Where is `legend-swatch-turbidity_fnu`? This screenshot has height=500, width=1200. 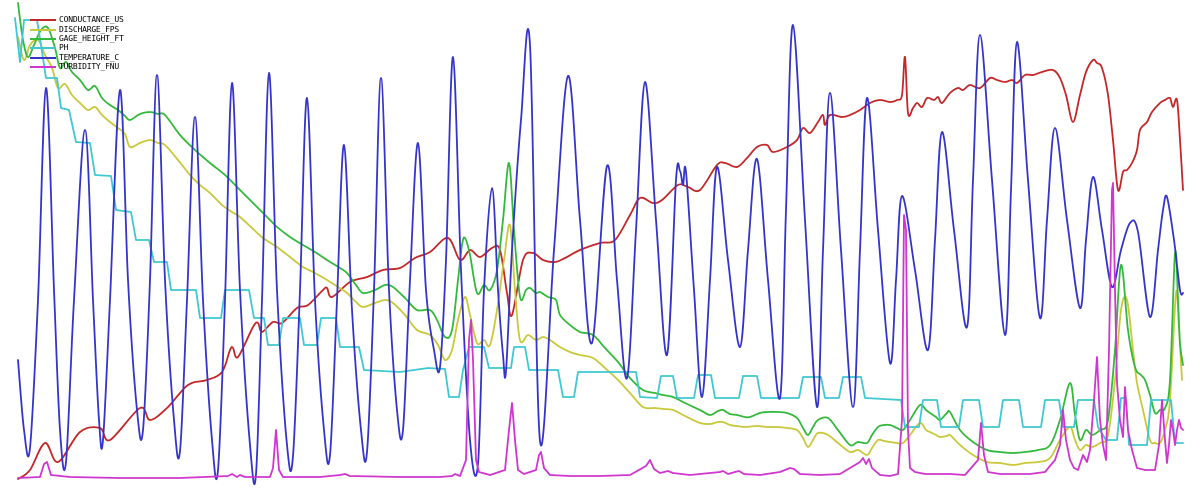 legend-swatch-turbidity_fnu is located at coordinates (43, 67).